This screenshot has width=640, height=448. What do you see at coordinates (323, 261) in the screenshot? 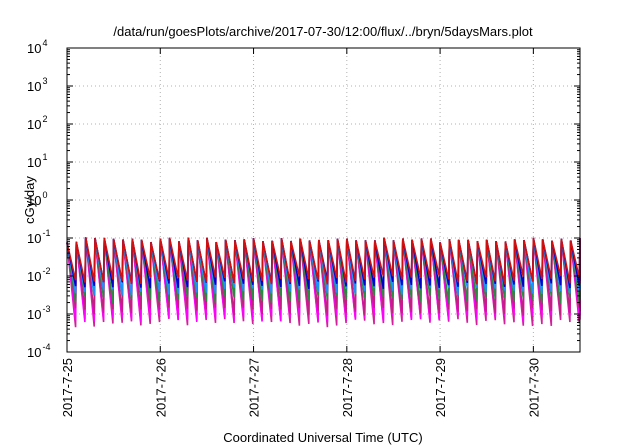
I see `series-line` at bounding box center [323, 261].